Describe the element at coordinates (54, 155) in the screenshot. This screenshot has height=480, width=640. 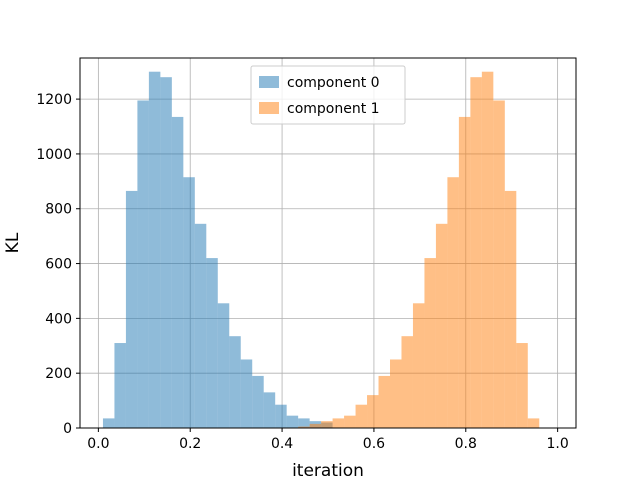
I see `y-tick-label: 1000` at that location.